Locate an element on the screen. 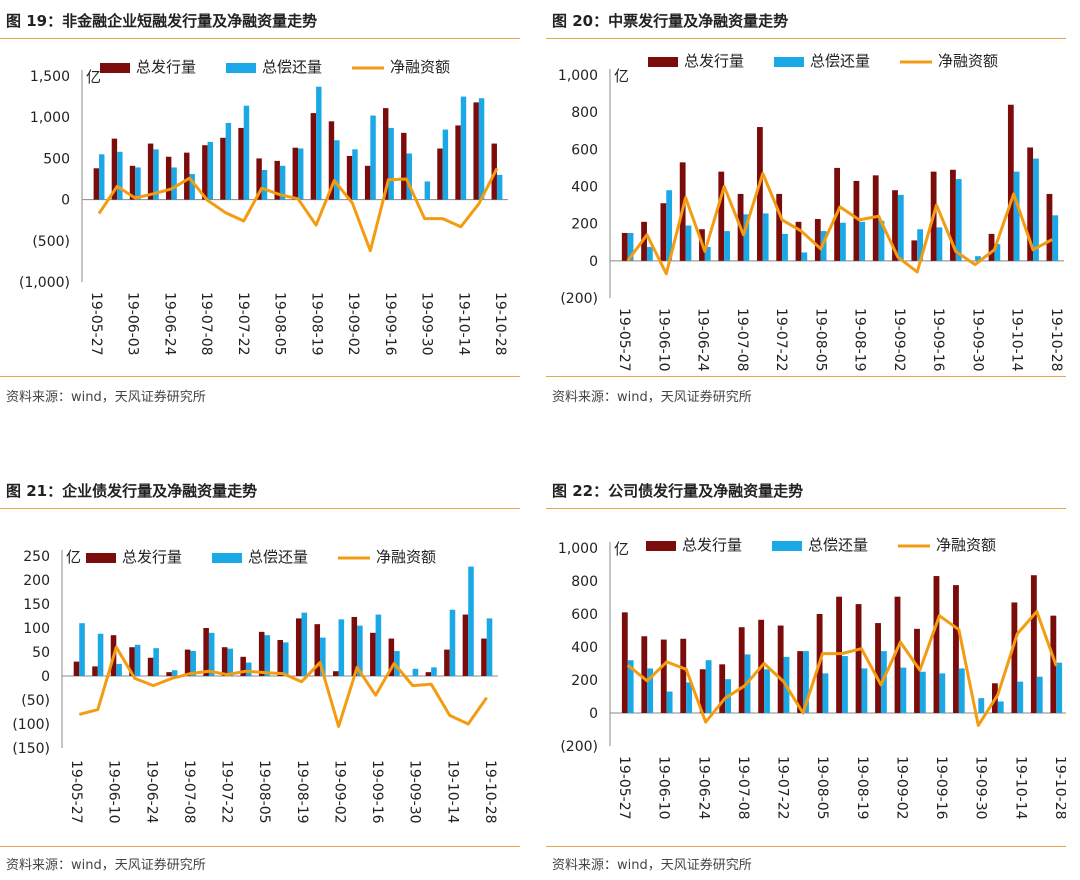  y-tick-label: (200) is located at coordinates (579, 747).